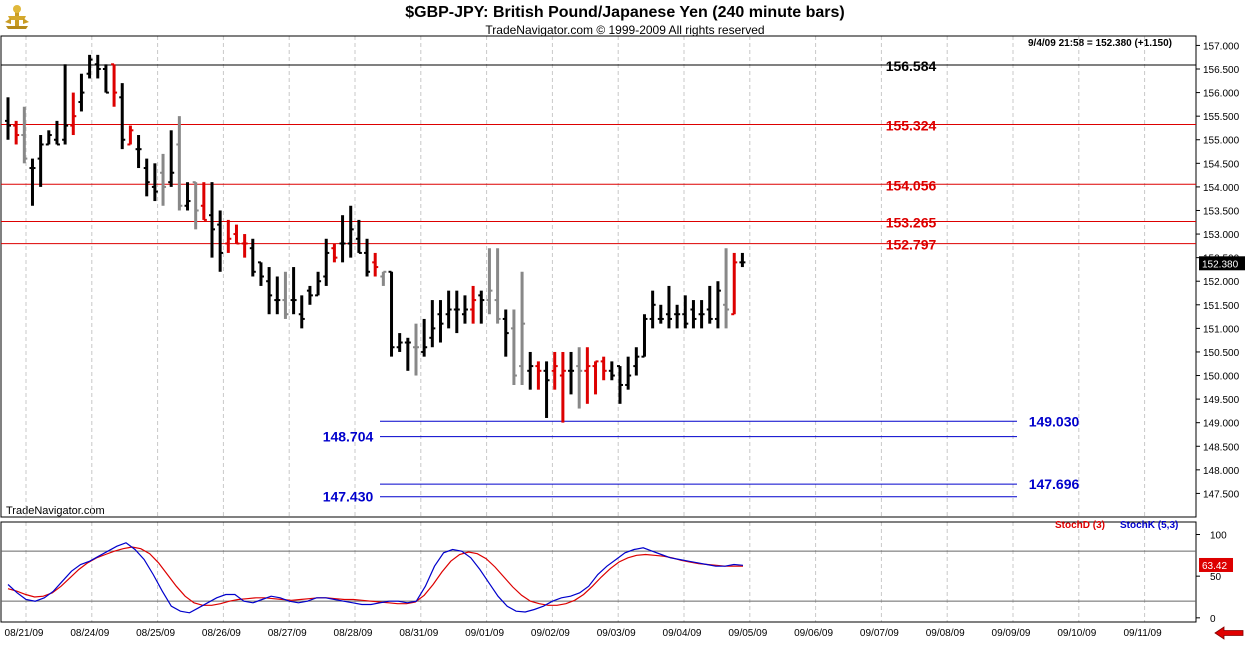 The image size is (1250, 645). Describe the element at coordinates (1221, 377) in the screenshot. I see `price-tick-label: 150.000` at that location.